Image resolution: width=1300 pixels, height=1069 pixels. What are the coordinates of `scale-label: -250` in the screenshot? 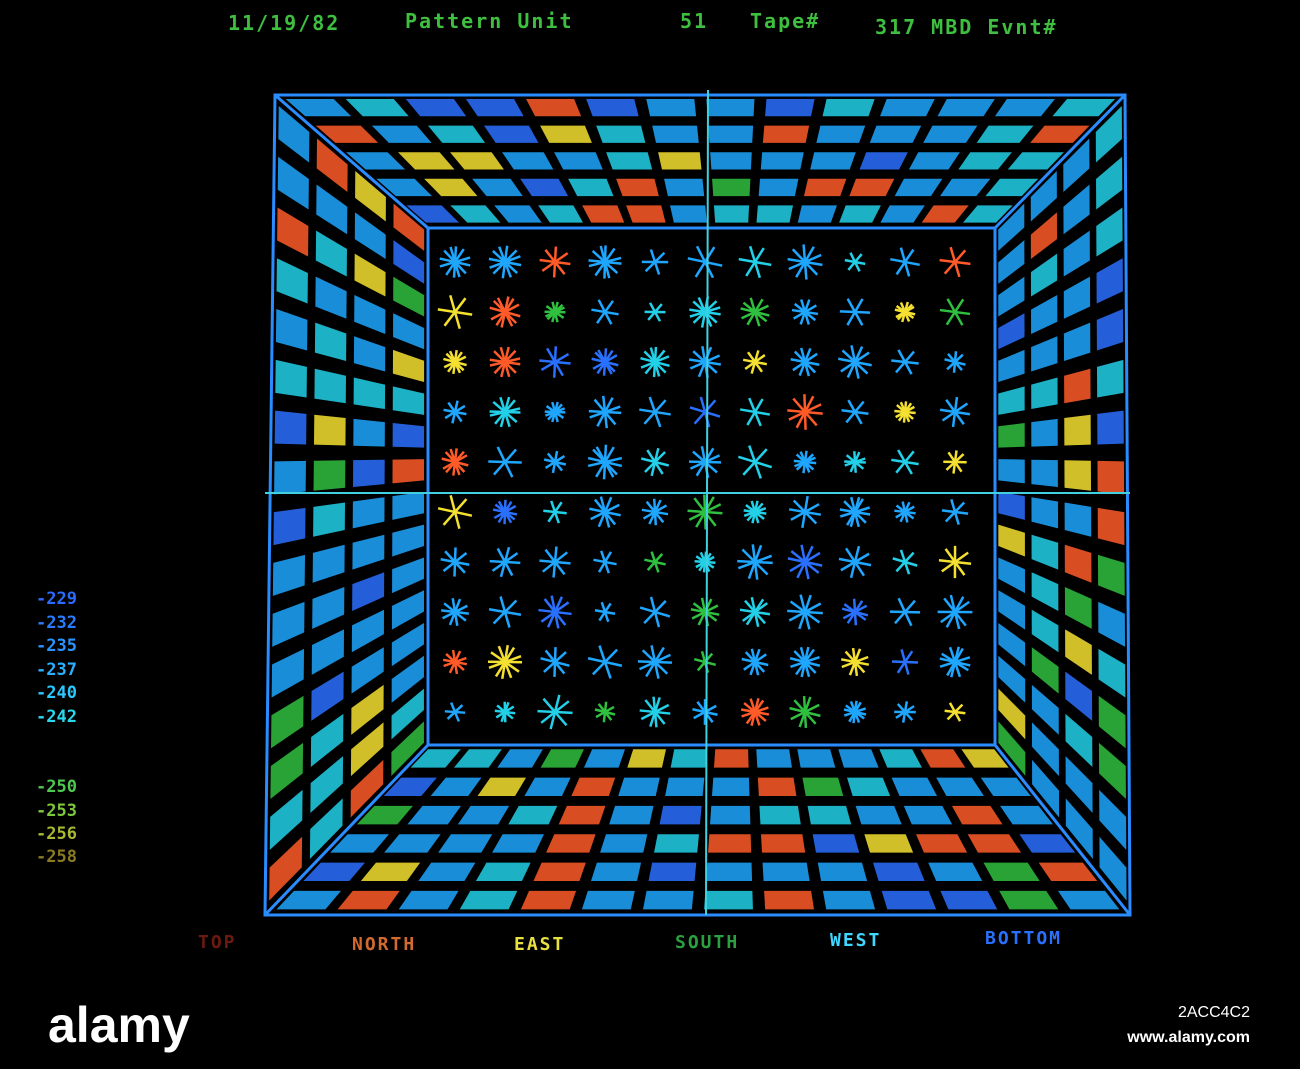 It's located at (56, 787).